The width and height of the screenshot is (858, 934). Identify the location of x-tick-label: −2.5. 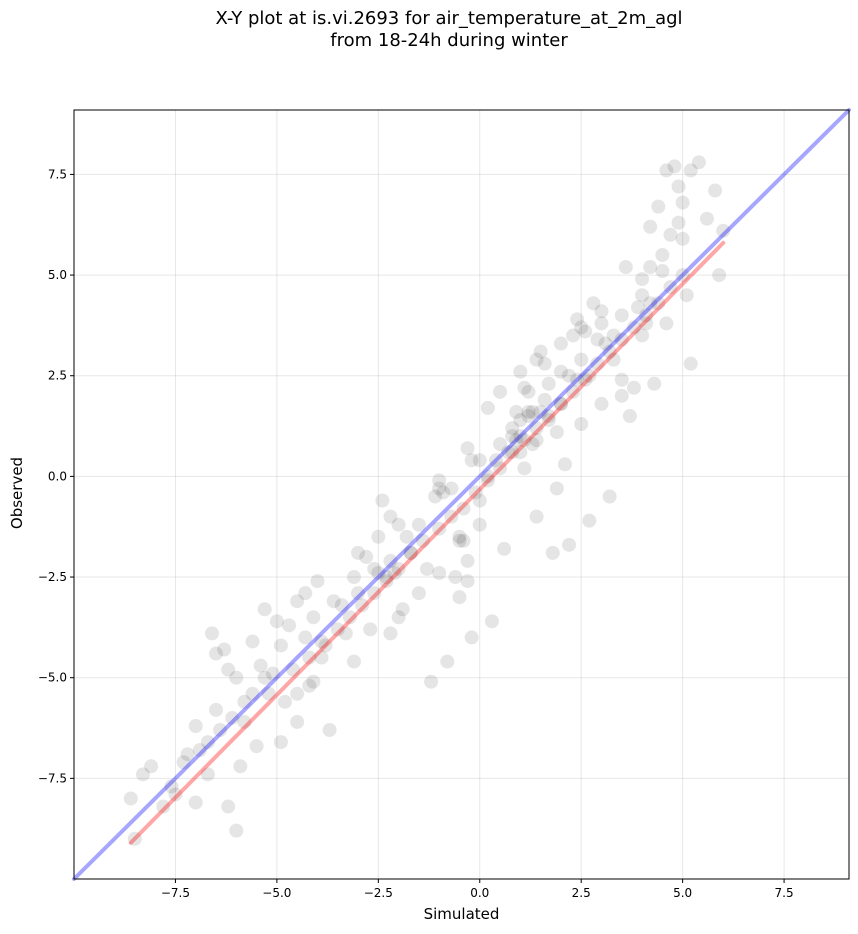
(378, 893).